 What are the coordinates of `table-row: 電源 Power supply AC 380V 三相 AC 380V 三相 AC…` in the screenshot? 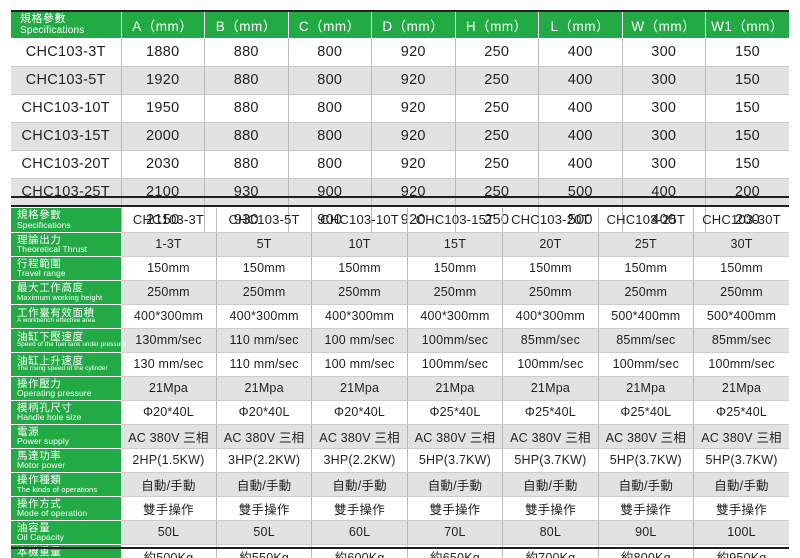 It's located at (400, 436).